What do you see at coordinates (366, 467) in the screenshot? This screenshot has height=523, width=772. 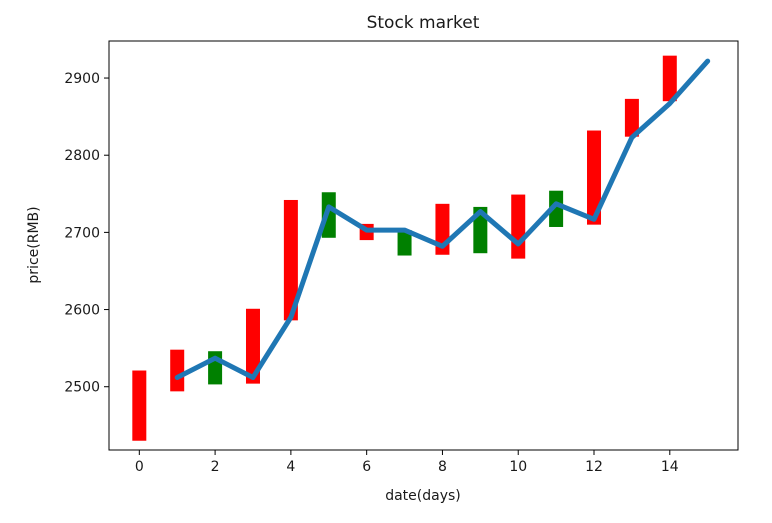 I see `x-tick-label: 6` at bounding box center [366, 467].